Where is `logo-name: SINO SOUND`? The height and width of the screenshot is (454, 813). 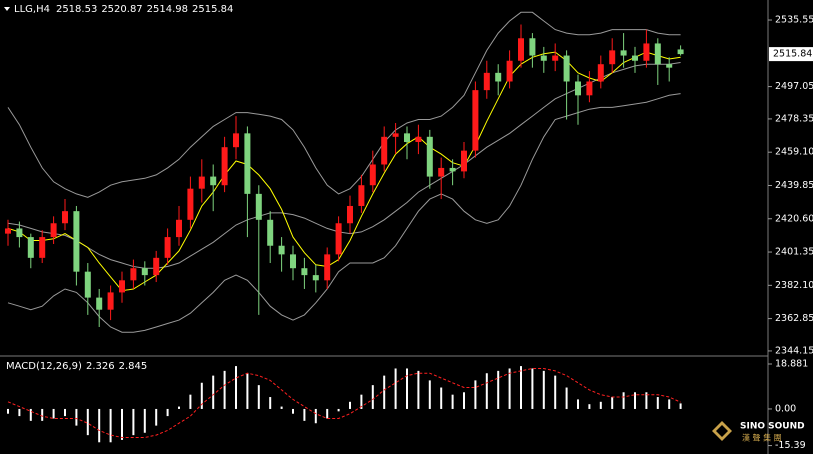
logo-name: SINO SOUND is located at coordinates (772, 427).